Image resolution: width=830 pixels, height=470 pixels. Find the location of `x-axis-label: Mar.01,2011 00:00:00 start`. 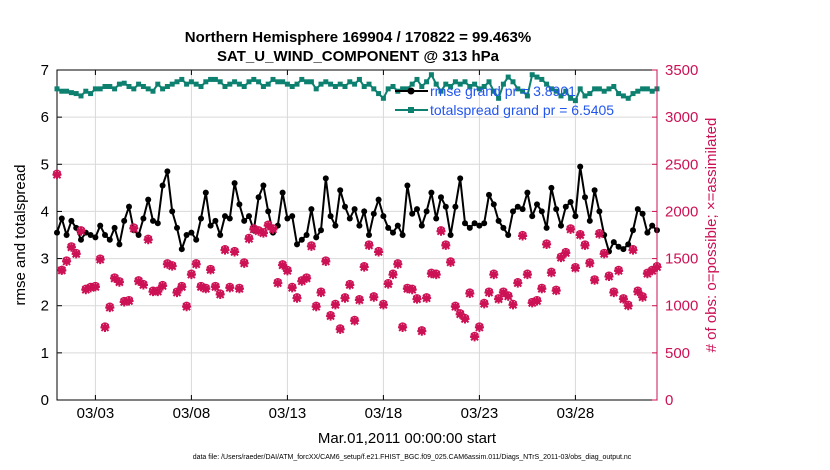

x-axis-label: Mar.01,2011 00:00:00 start is located at coordinates (407, 438).